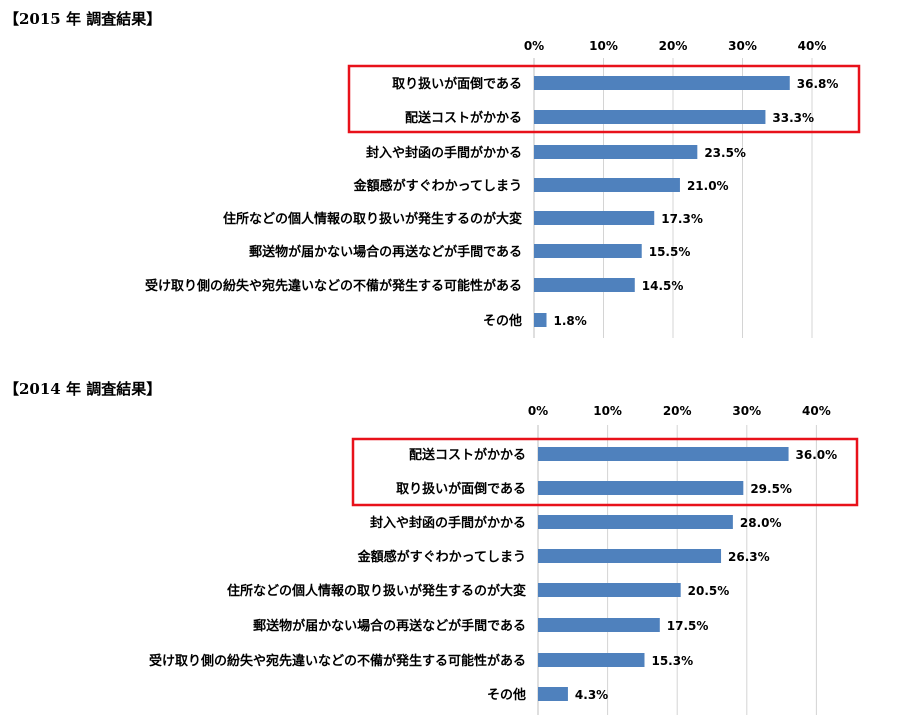  What do you see at coordinates (688, 626) in the screenshot?
I see `value-label-2014: 17.5%` at bounding box center [688, 626].